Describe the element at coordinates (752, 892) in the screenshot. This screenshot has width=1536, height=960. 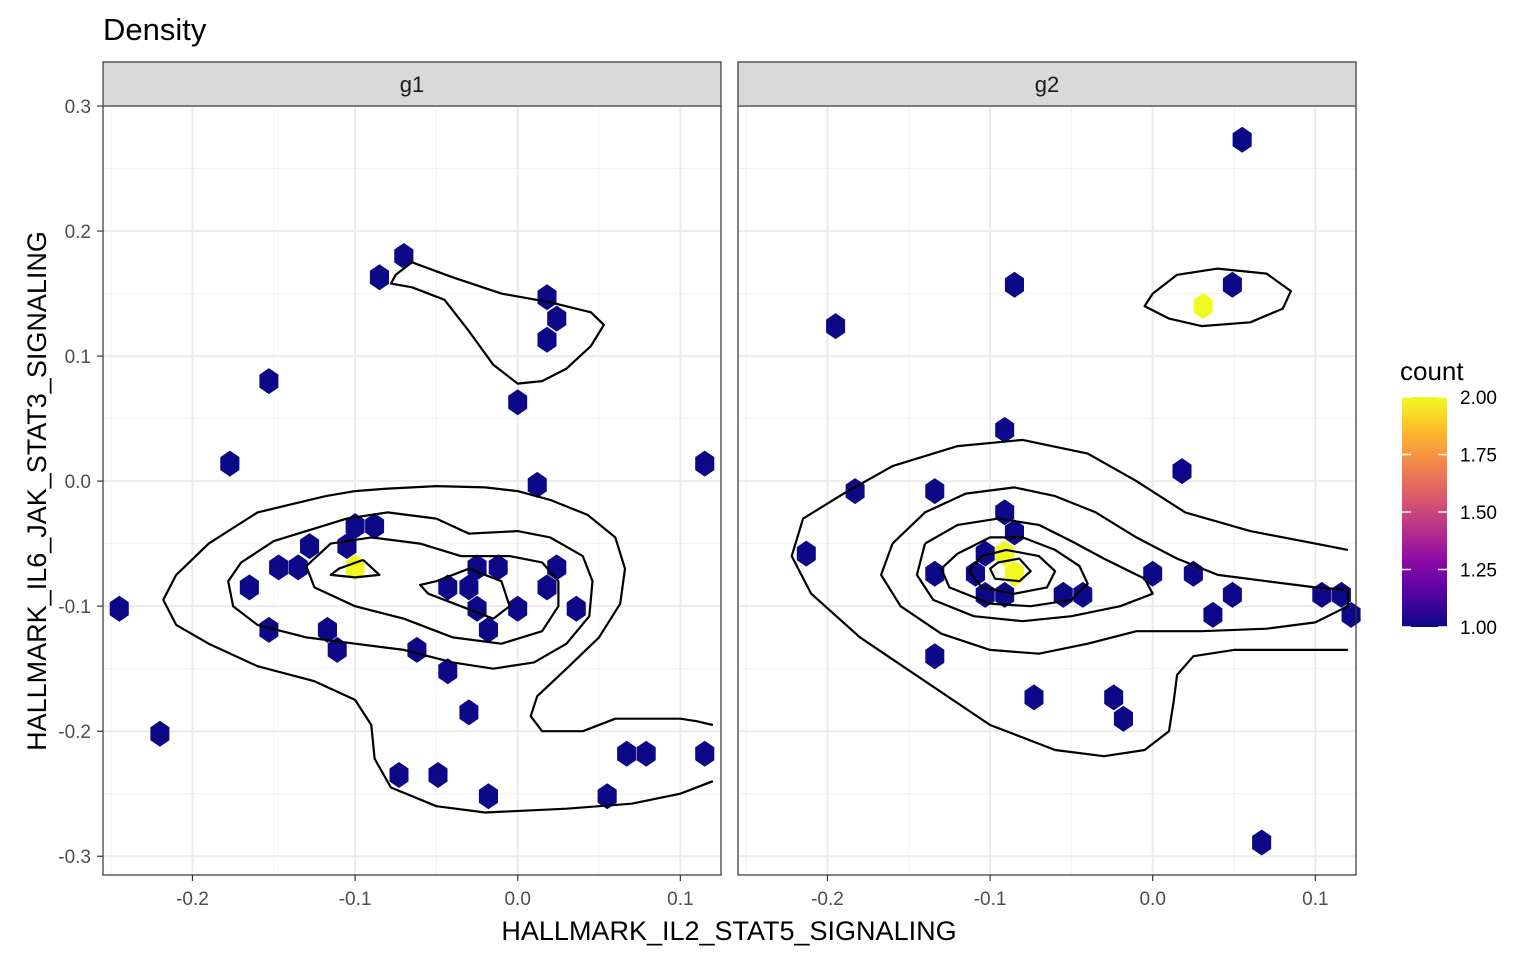
I see `x-axis-ticks: -0.2 -0.1 0.0 0.1 -0.2 -0.1 0.0 0.1` at that location.